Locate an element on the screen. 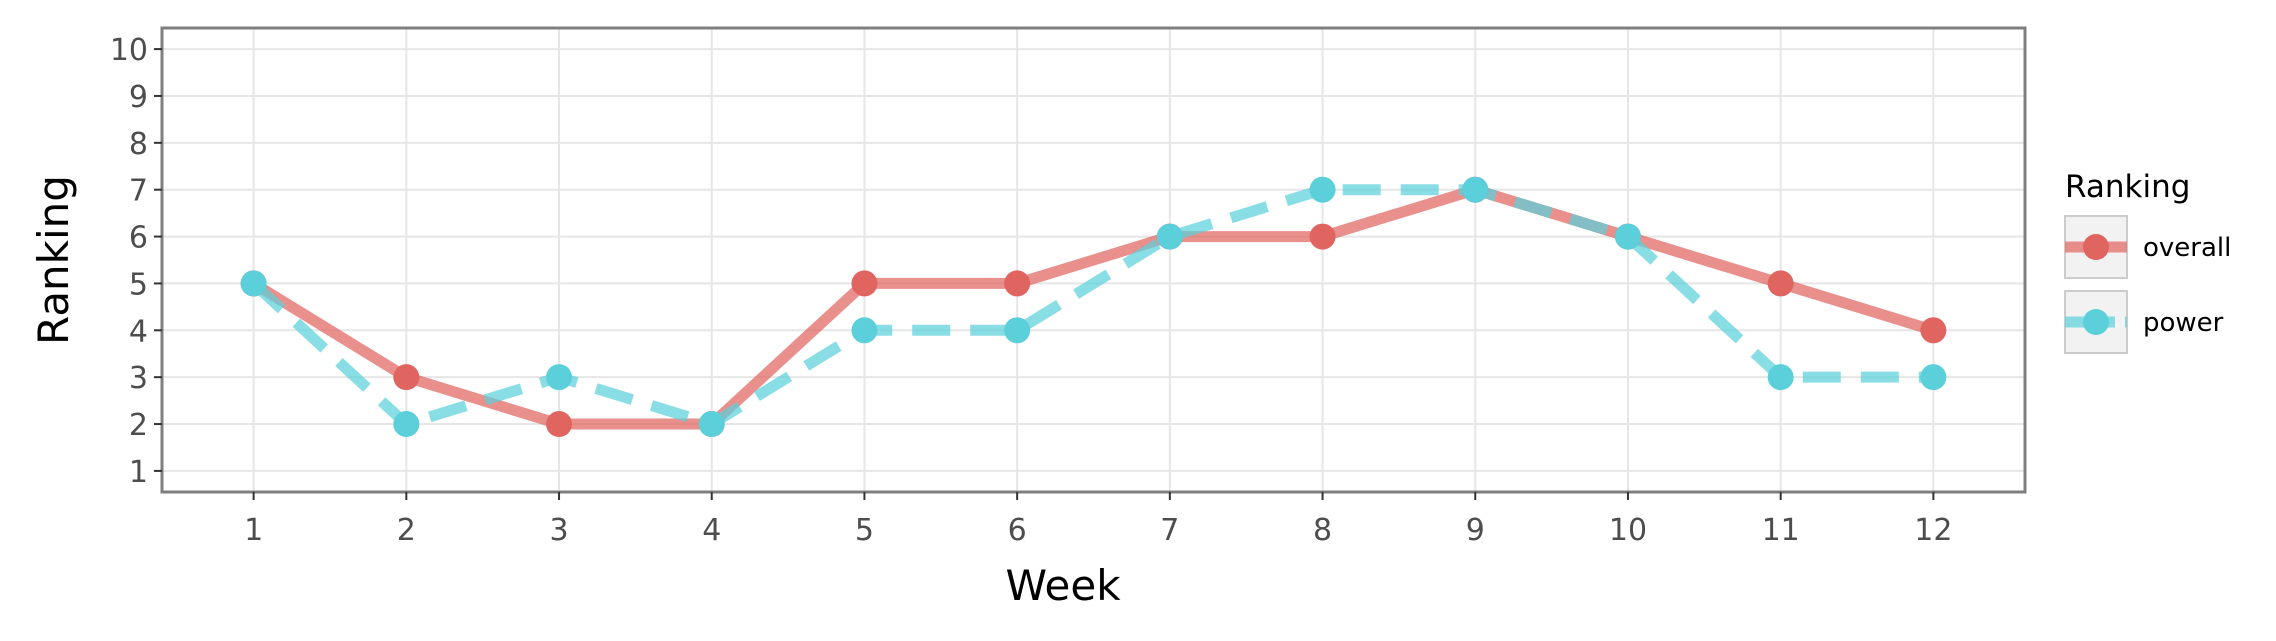 The width and height of the screenshot is (2276, 641). y-tick-label: 2 is located at coordinates (138, 425).